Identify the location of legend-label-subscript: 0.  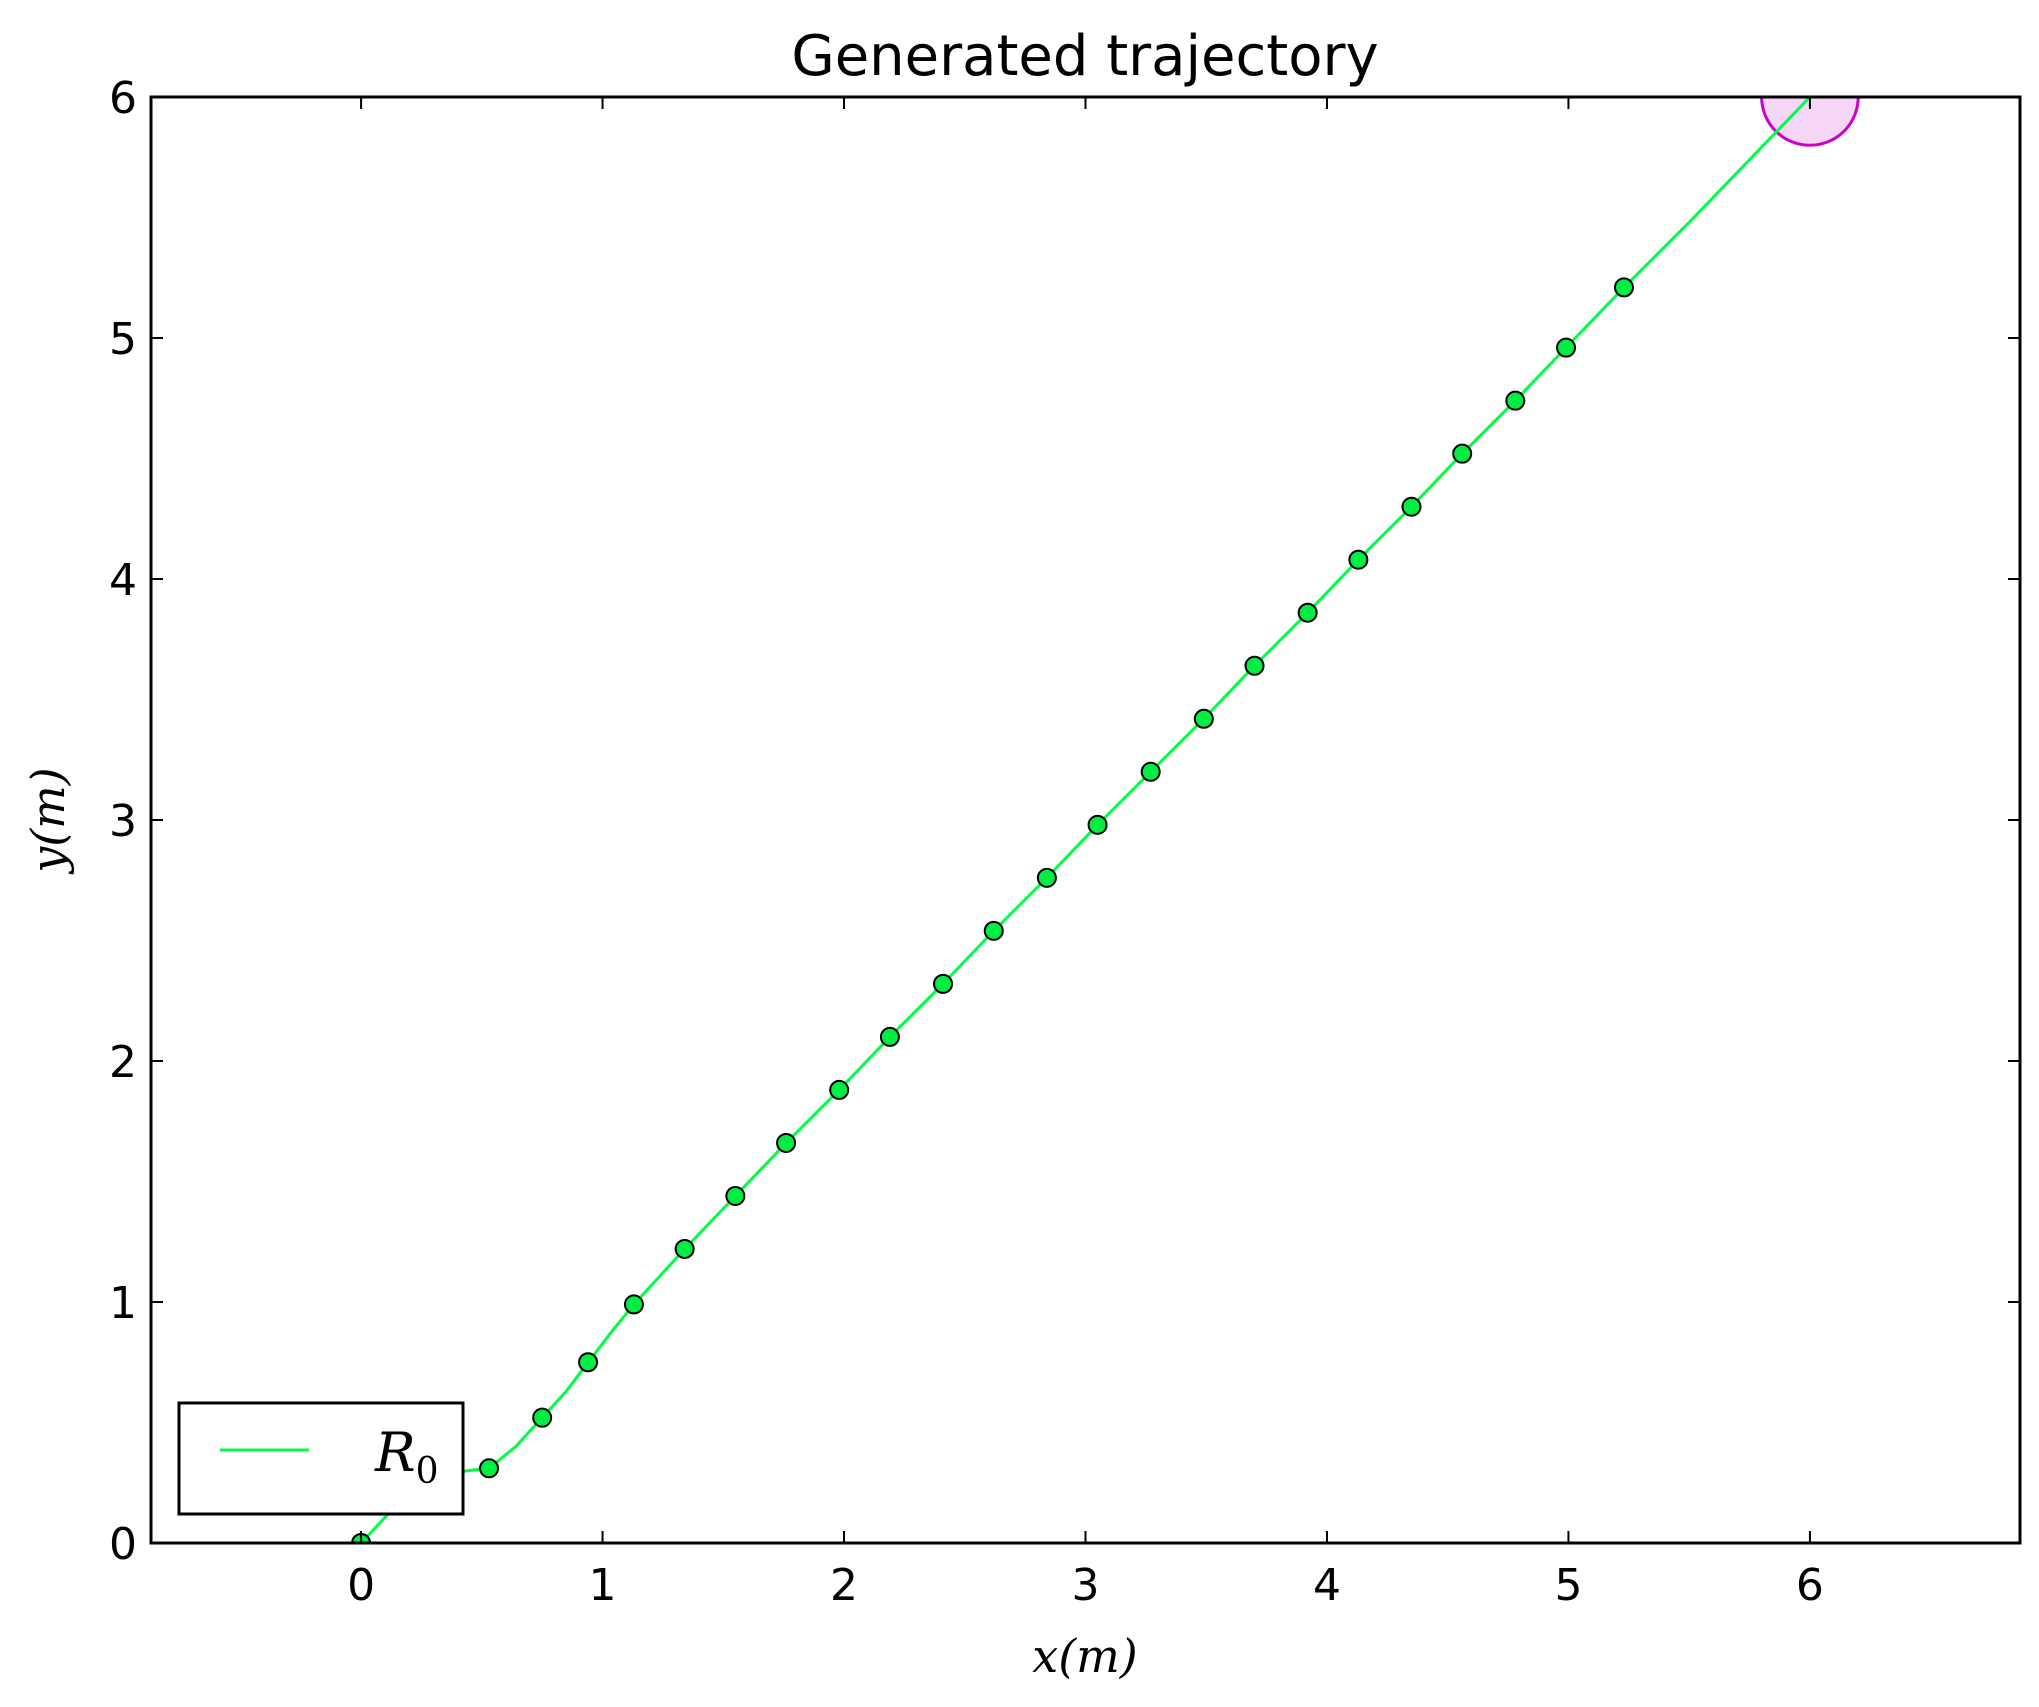
(427, 1471).